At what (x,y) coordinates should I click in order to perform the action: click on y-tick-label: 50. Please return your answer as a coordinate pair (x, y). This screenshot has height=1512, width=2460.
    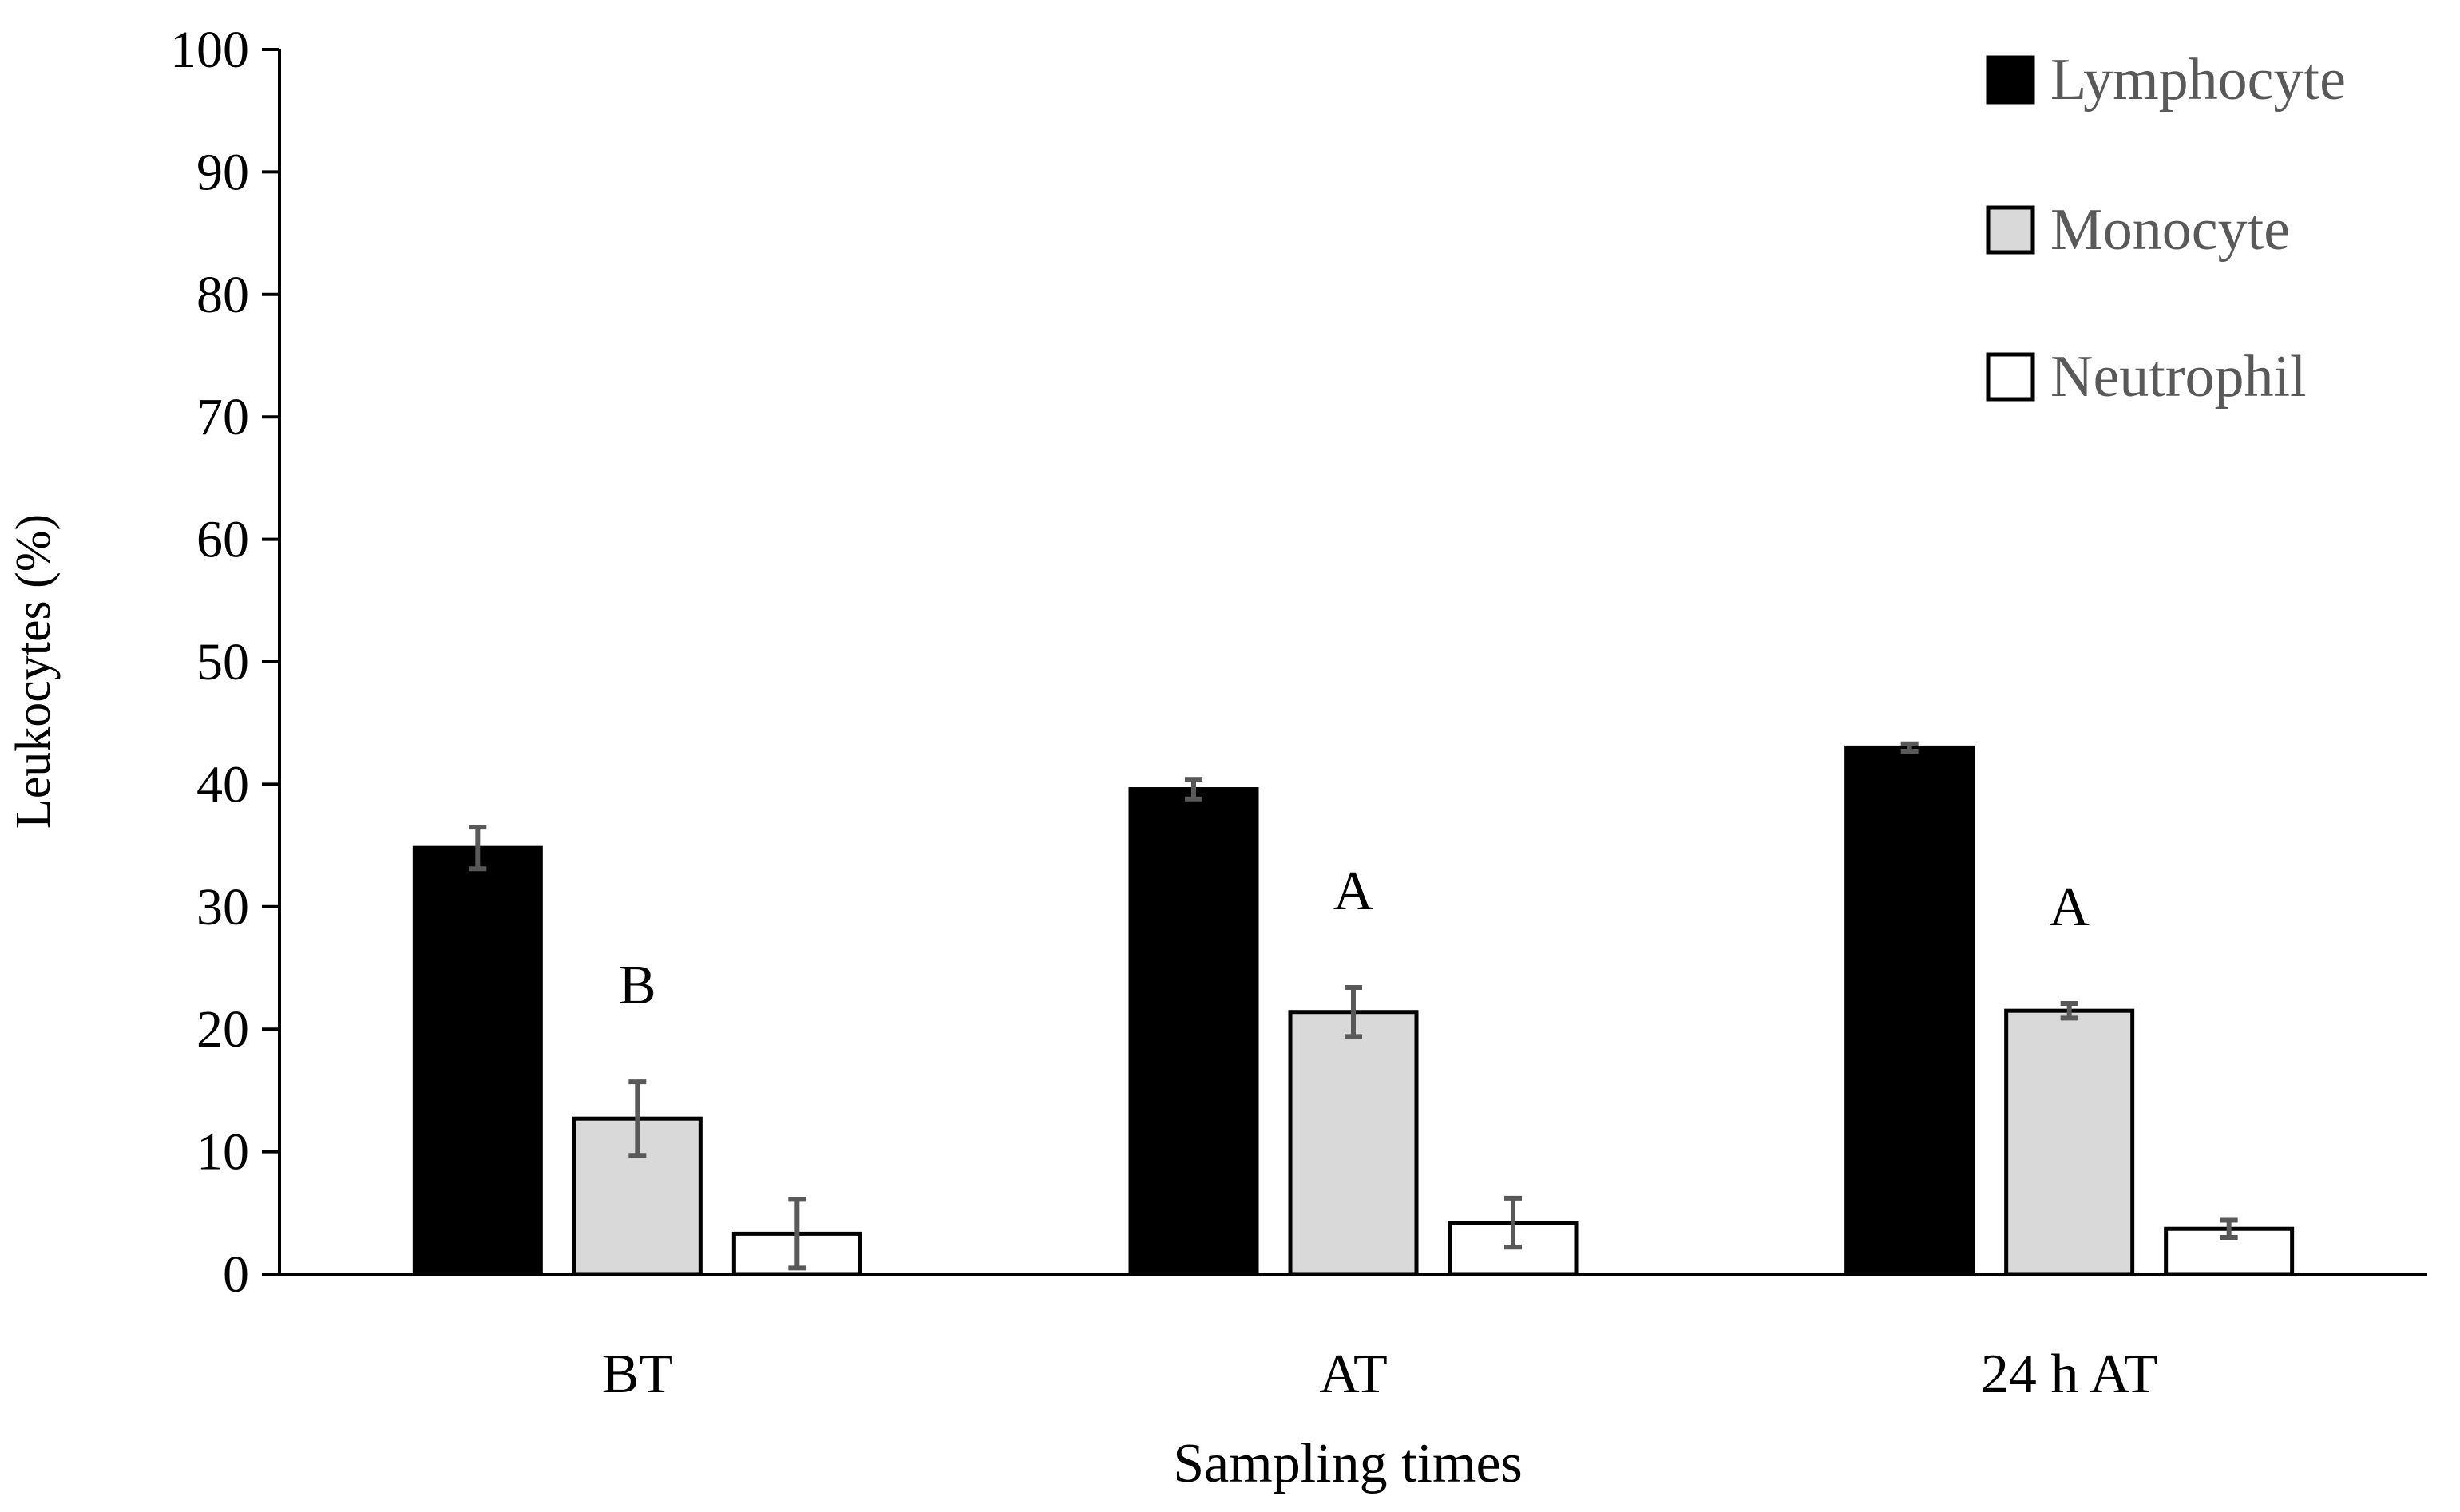
    Looking at the image, I should click on (223, 662).